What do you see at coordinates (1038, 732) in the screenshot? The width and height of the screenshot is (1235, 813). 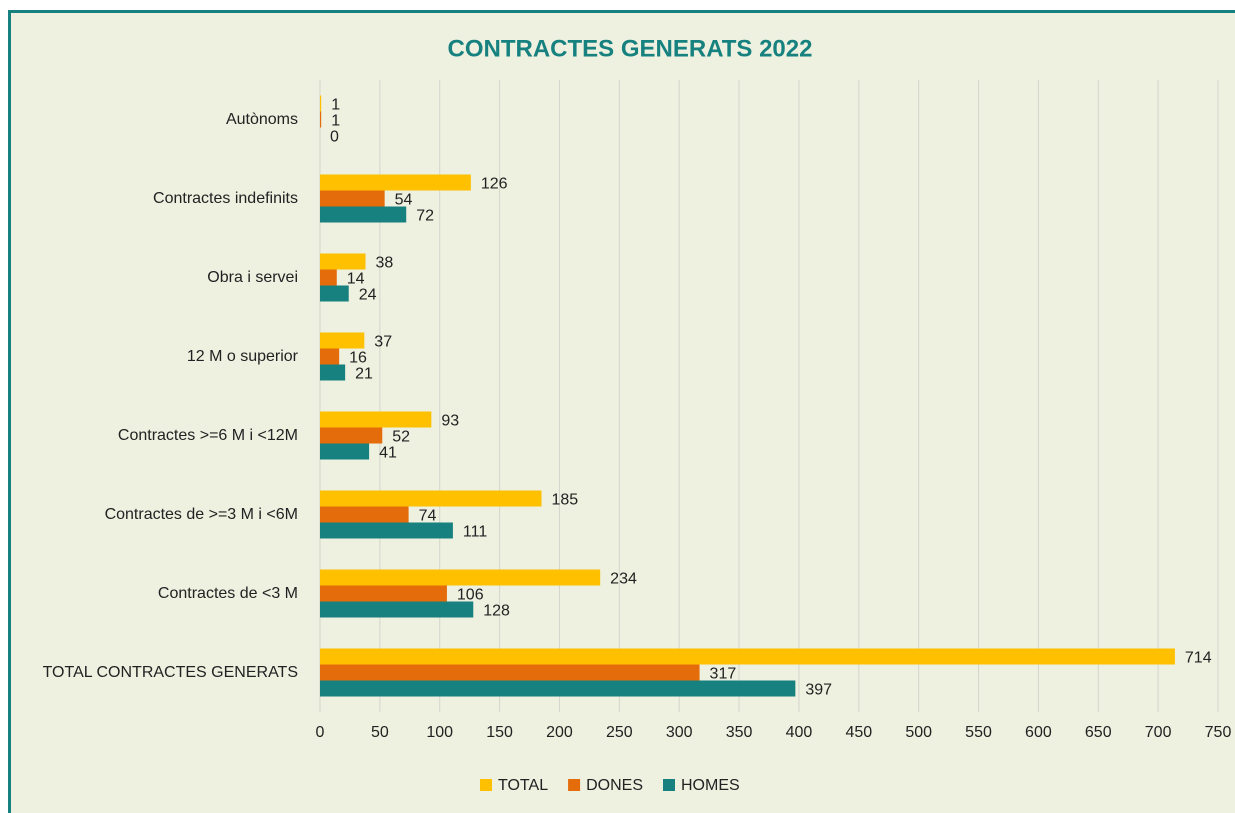 I see `x-tick-label: 600` at bounding box center [1038, 732].